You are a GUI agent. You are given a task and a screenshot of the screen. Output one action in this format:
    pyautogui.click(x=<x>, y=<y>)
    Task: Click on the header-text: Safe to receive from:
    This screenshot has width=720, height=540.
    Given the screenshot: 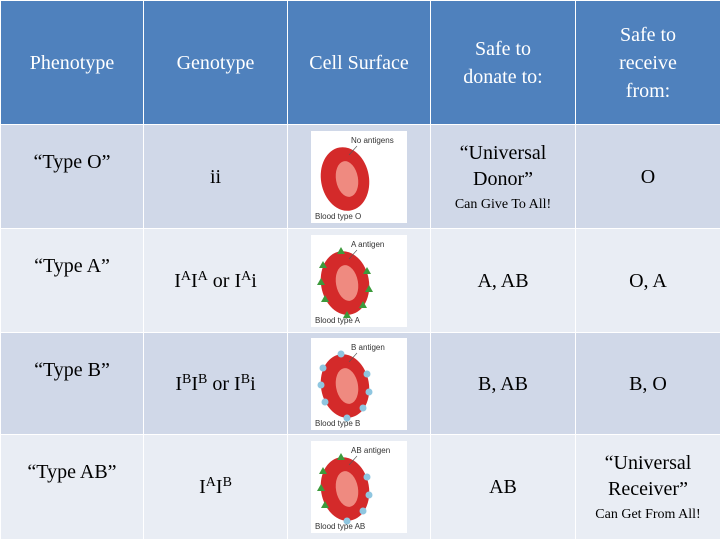 What is the action you would take?
    pyautogui.click(x=648, y=62)
    